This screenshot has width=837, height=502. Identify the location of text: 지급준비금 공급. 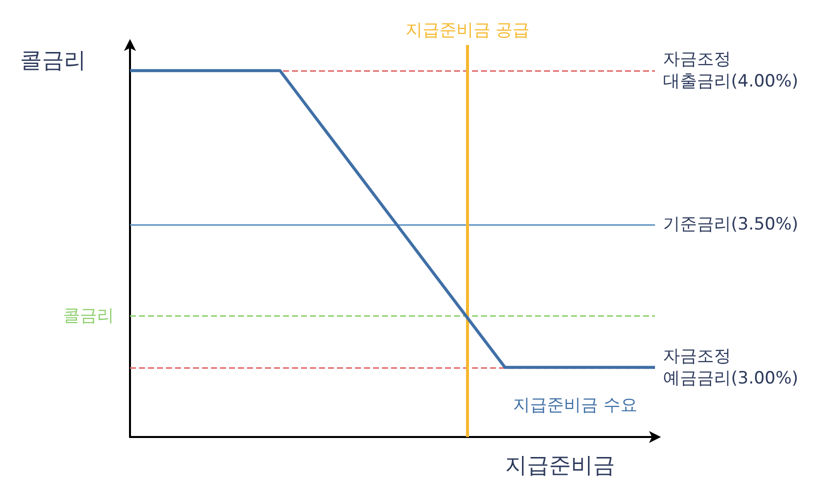
(467, 30).